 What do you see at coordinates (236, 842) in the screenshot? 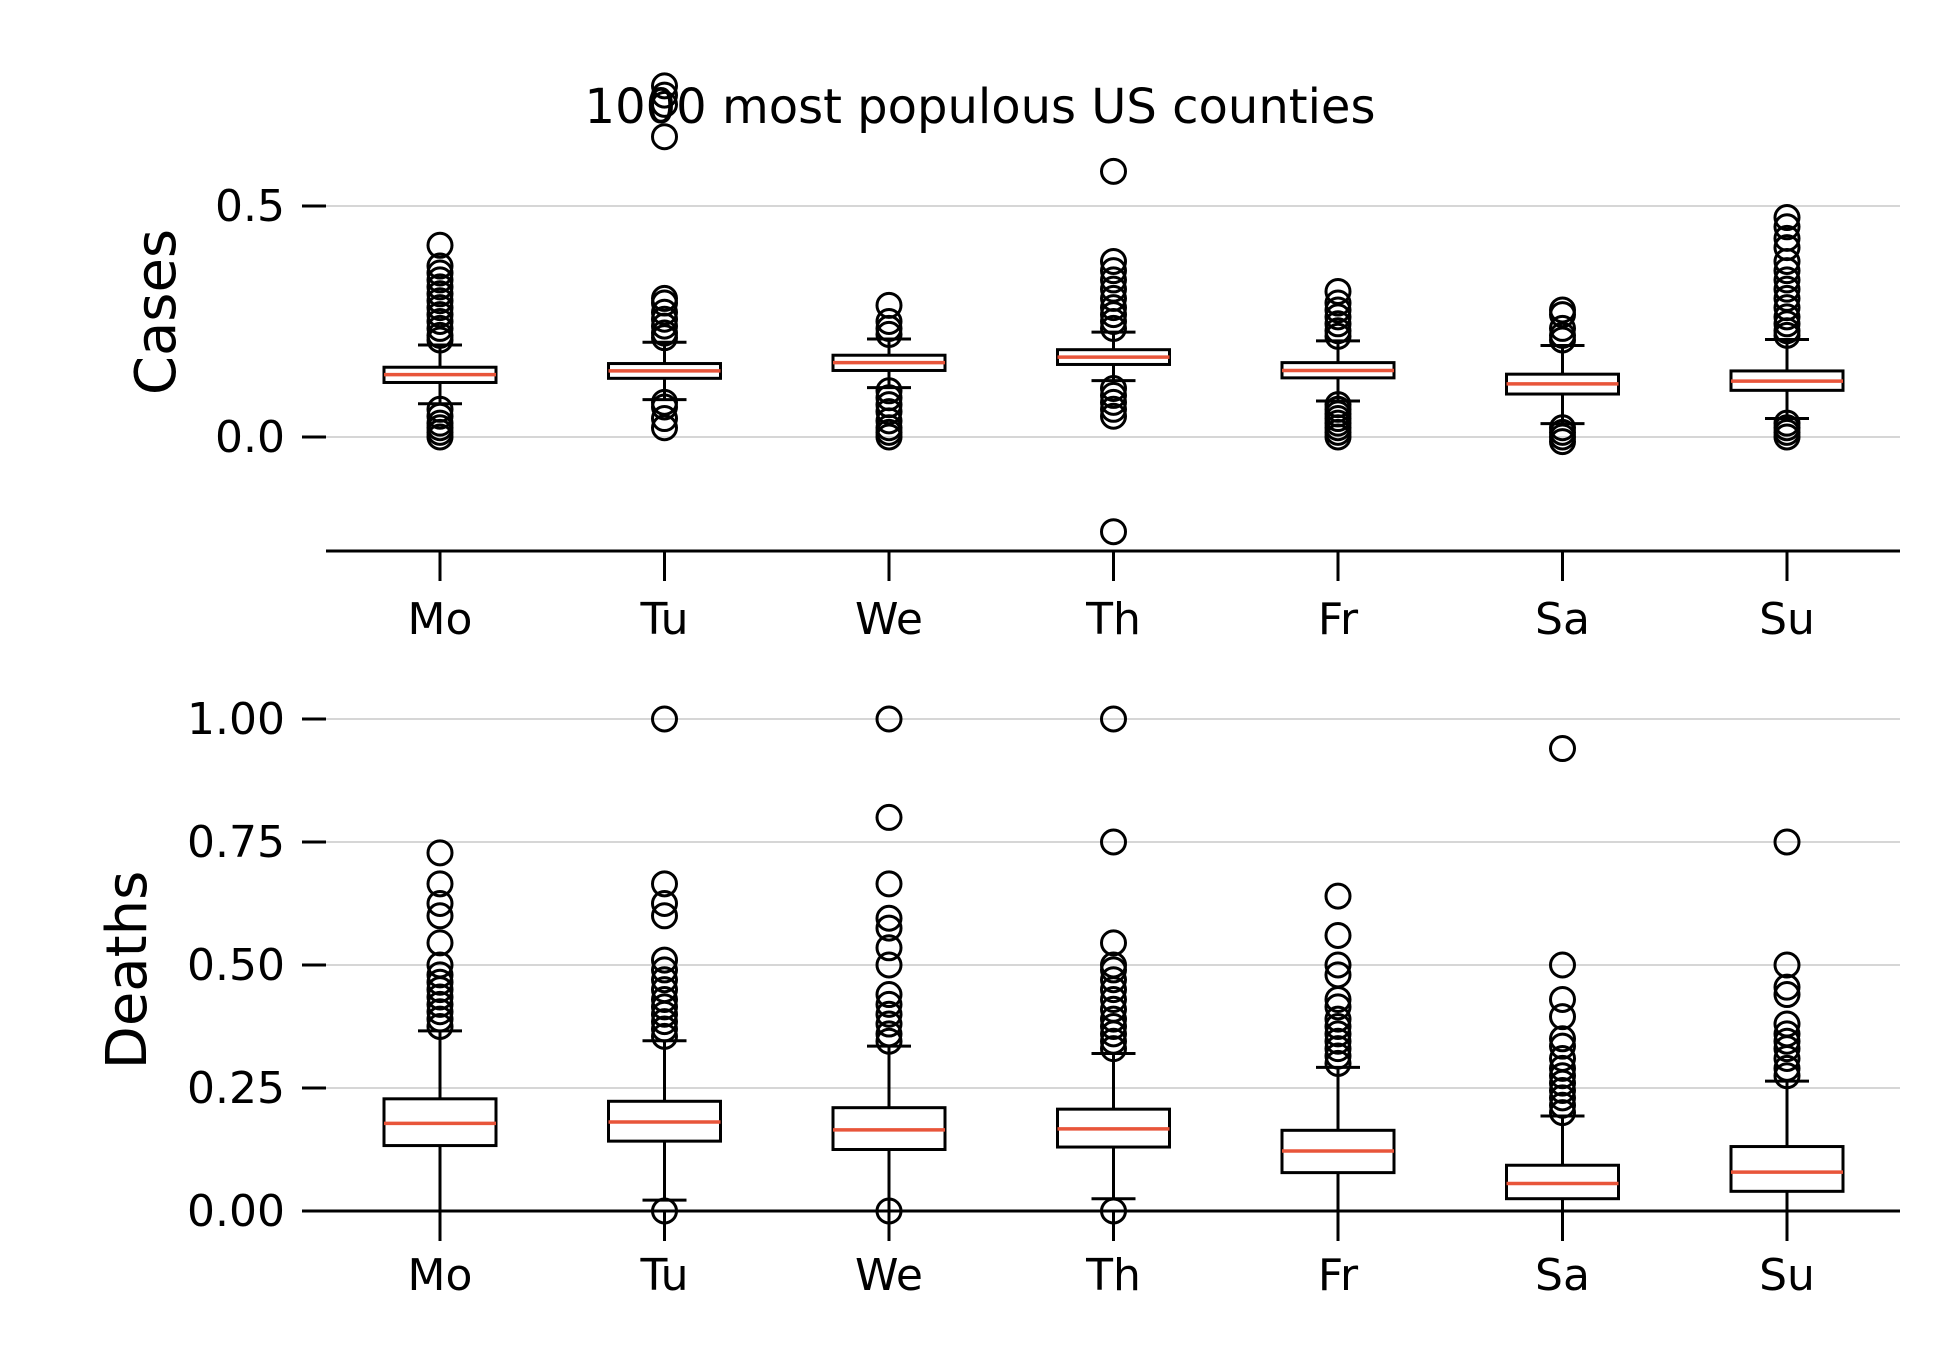
I see `deaths-y-tick-label: 0.75` at bounding box center [236, 842].